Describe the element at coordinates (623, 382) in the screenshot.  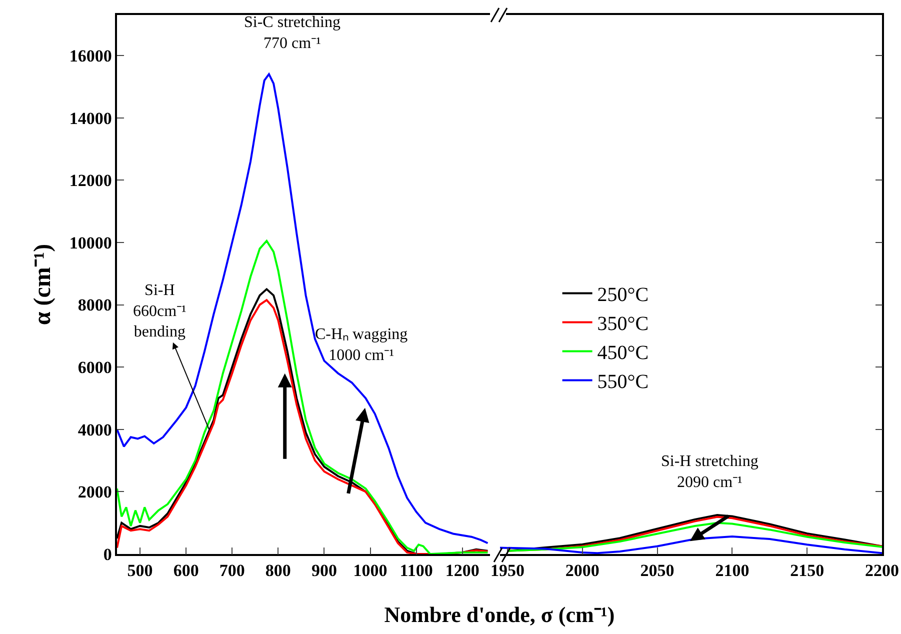
I see `legend-label: 550°C` at that location.